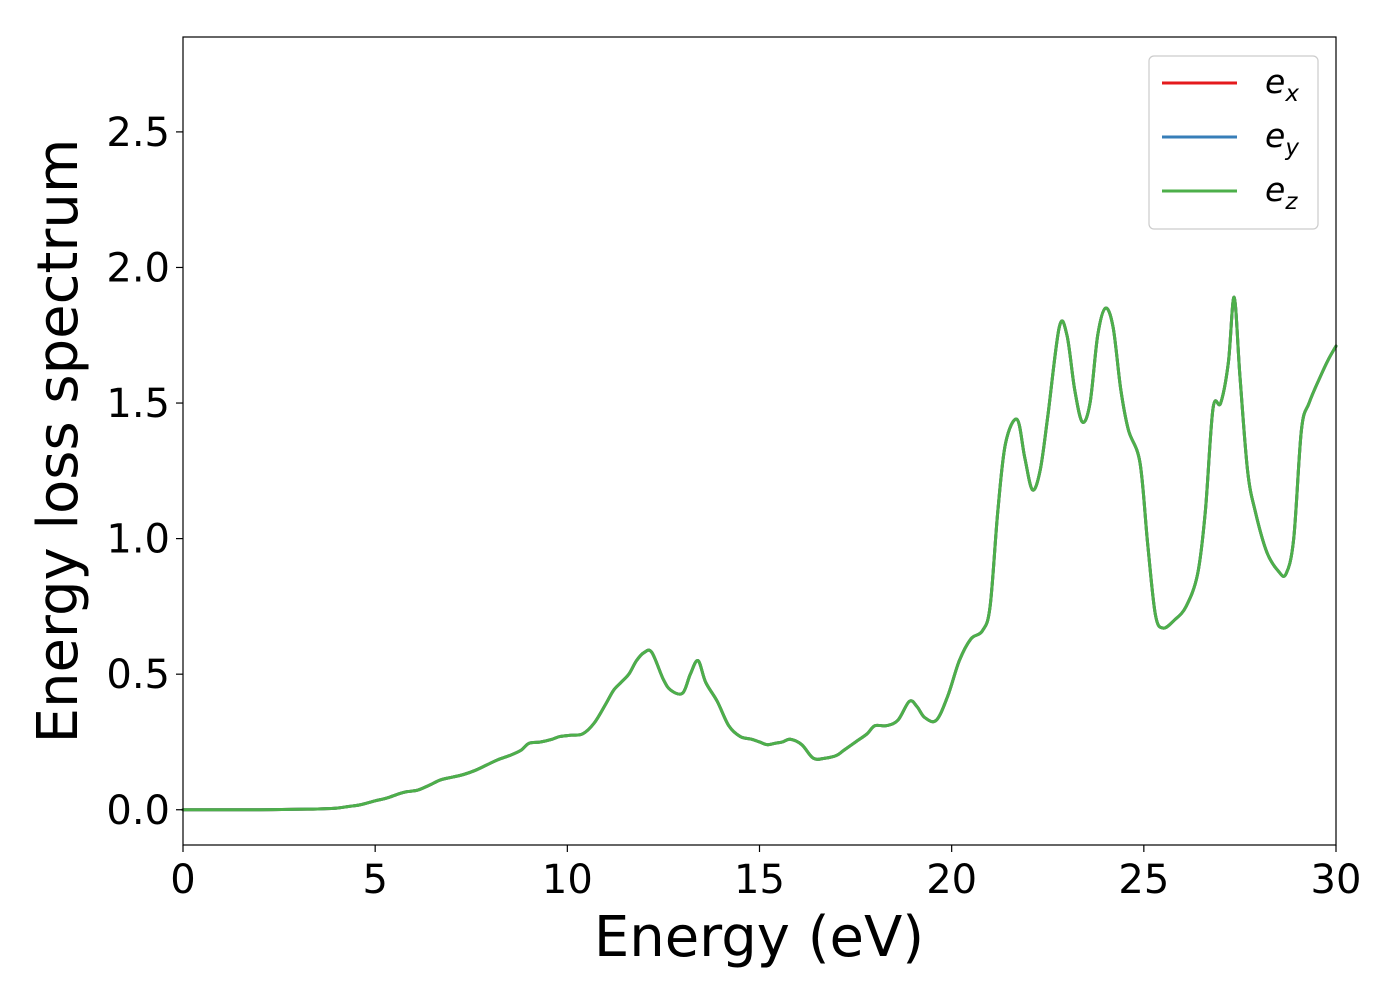 The width and height of the screenshot is (1400, 1004). I want to click on legend-label-ez: ez, so click(1281, 192).